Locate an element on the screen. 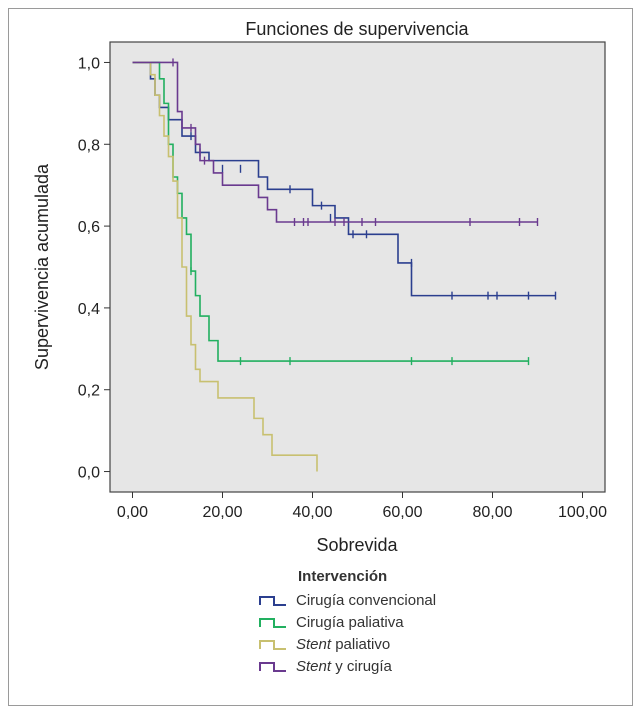 This screenshot has height=714, width=641. x-tick-label: 40,00 is located at coordinates (312, 512).